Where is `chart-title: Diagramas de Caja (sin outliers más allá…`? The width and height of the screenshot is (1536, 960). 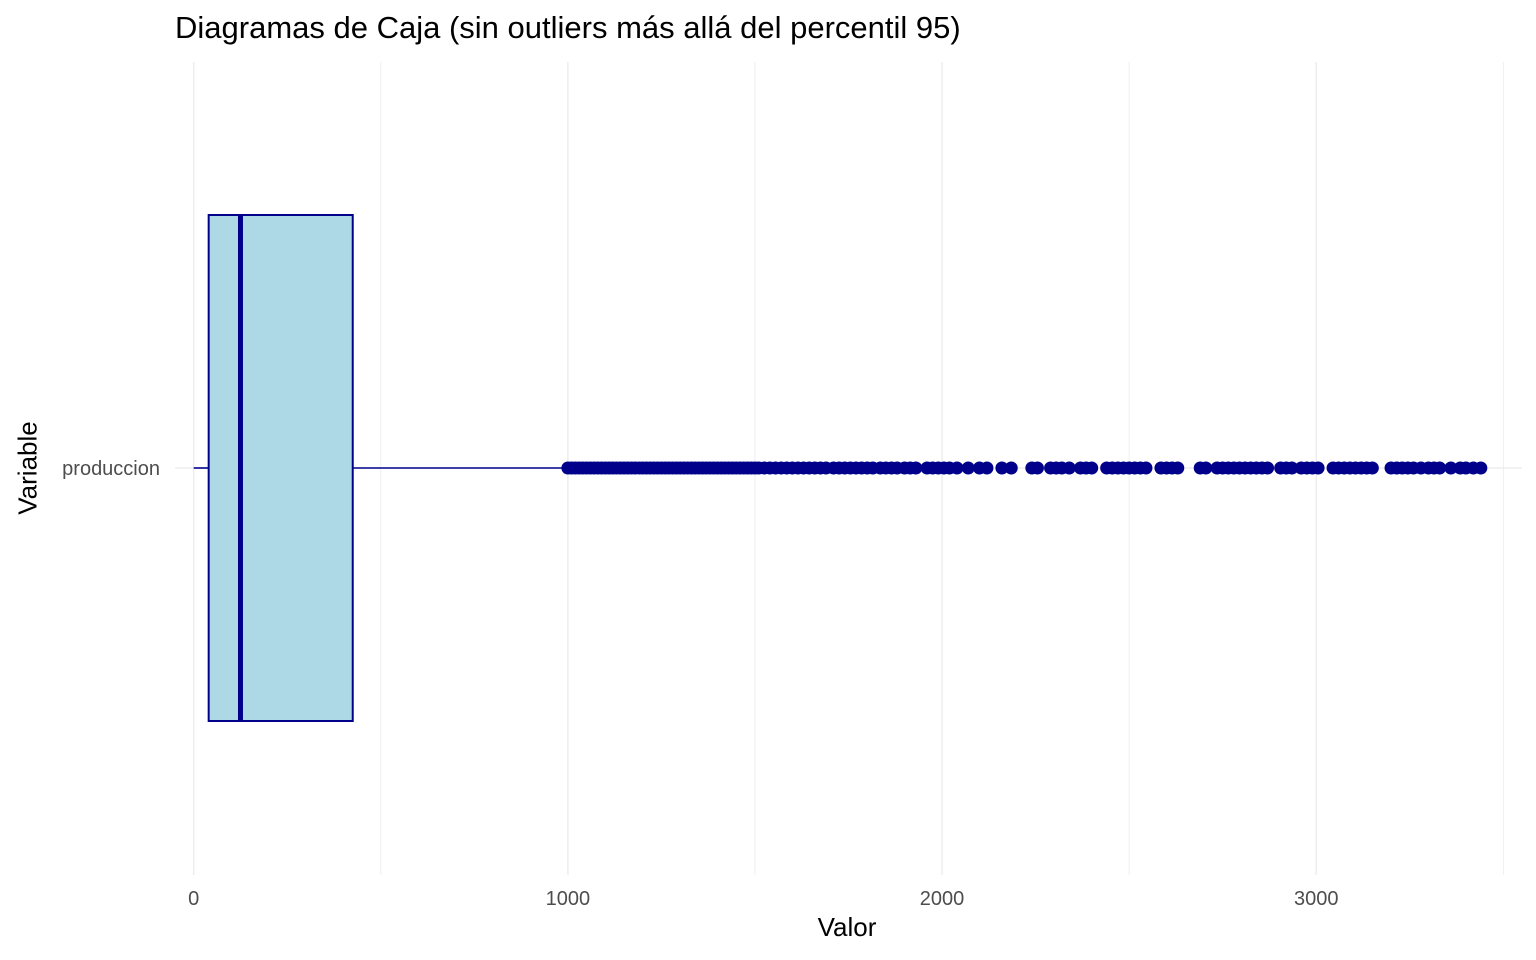 chart-title: Diagramas de Caja (sin outliers más allá… is located at coordinates (568, 27).